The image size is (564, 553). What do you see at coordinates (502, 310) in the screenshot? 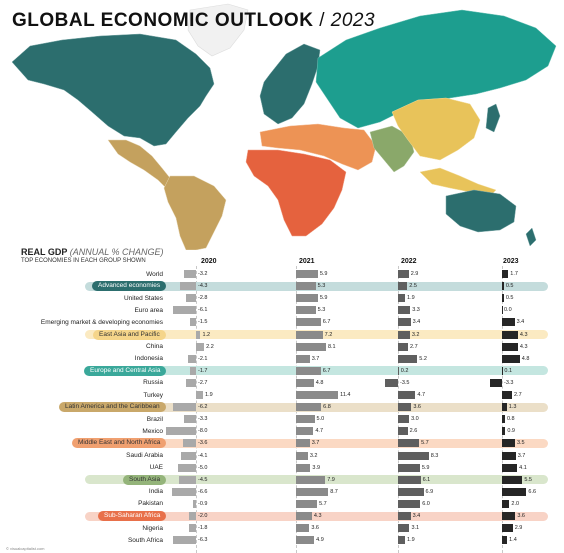
I see `bar-2023-euro-area` at bounding box center [502, 310].